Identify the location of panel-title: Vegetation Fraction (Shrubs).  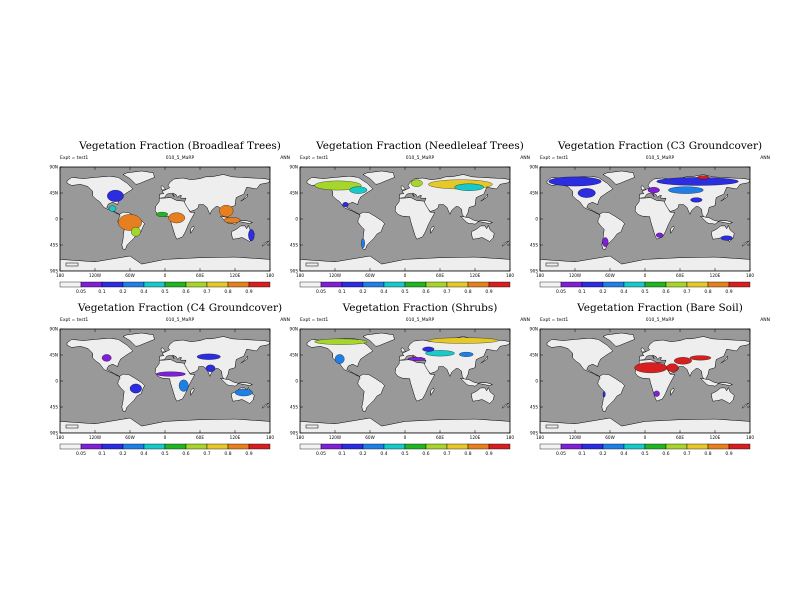
(420, 308).